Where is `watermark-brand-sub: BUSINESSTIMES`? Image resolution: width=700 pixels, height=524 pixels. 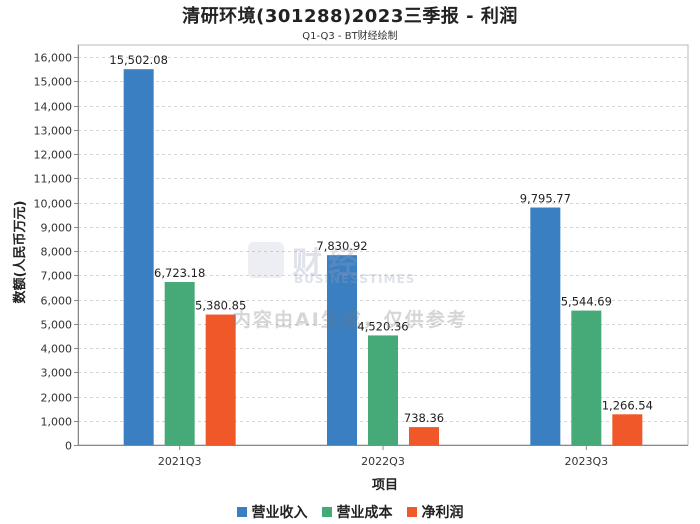
watermark-brand-sub: BUSINESSTIMES is located at coordinates (355, 279).